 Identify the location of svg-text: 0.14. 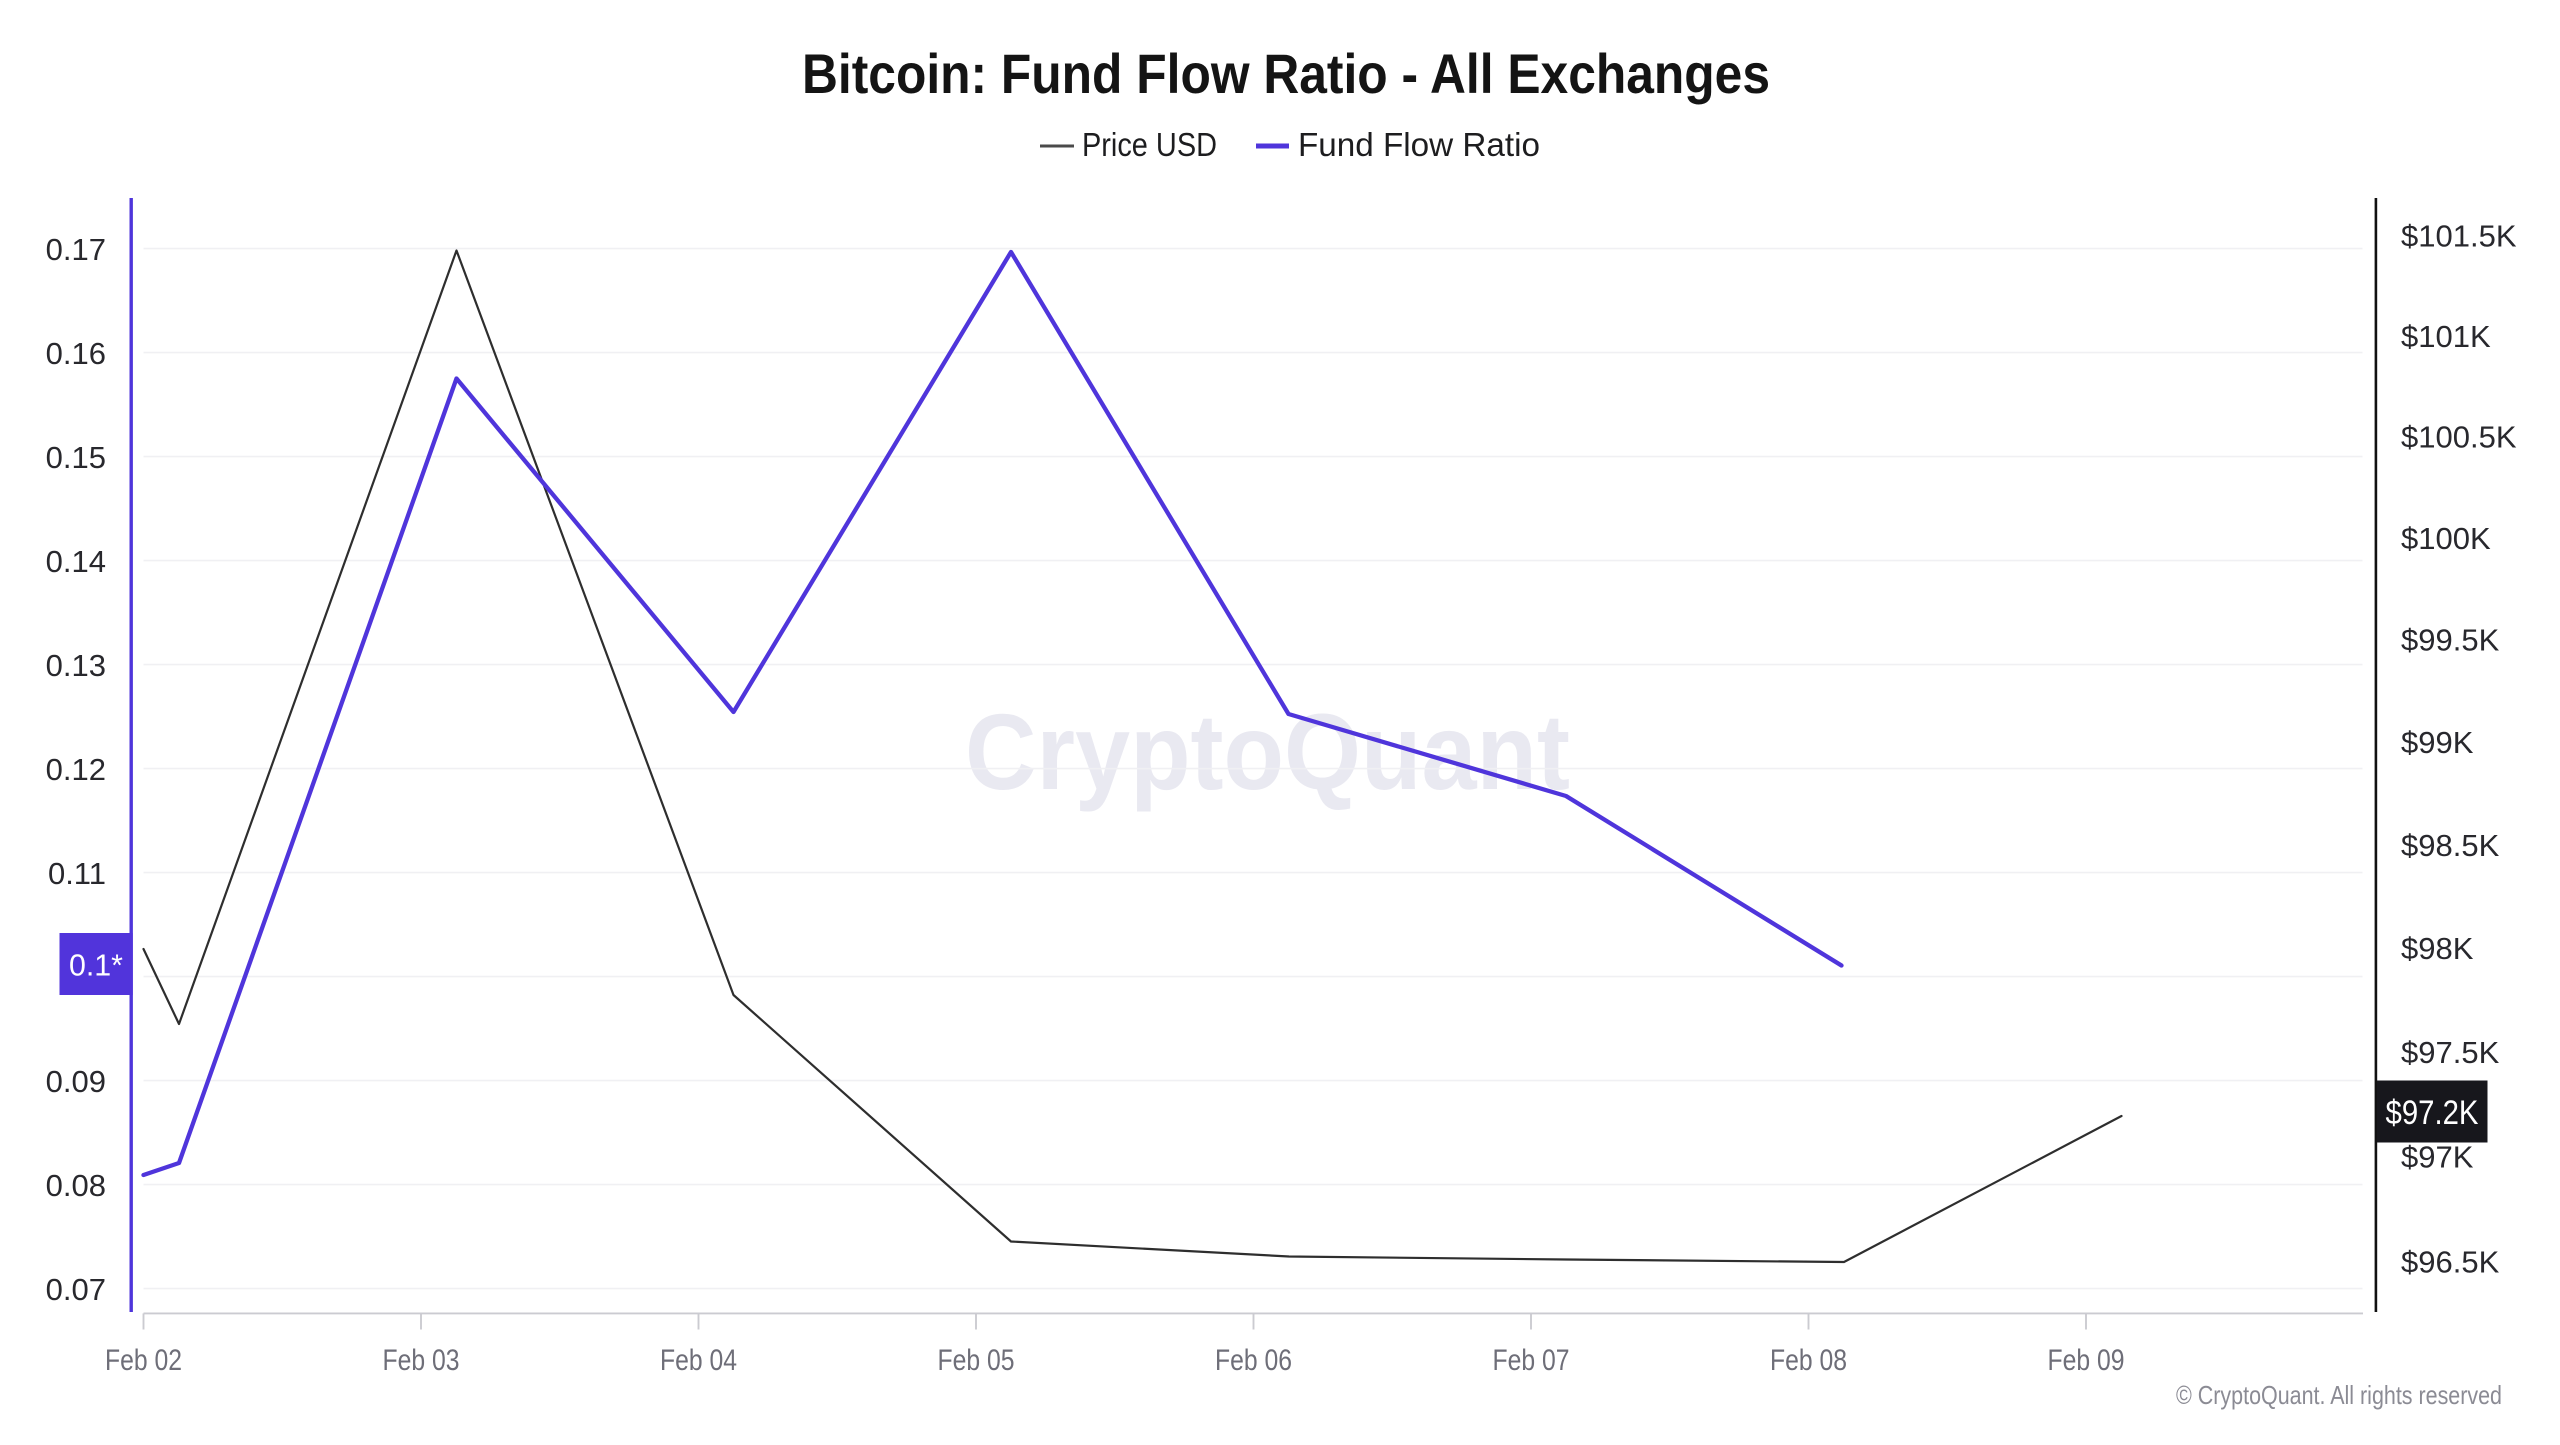
(76, 561).